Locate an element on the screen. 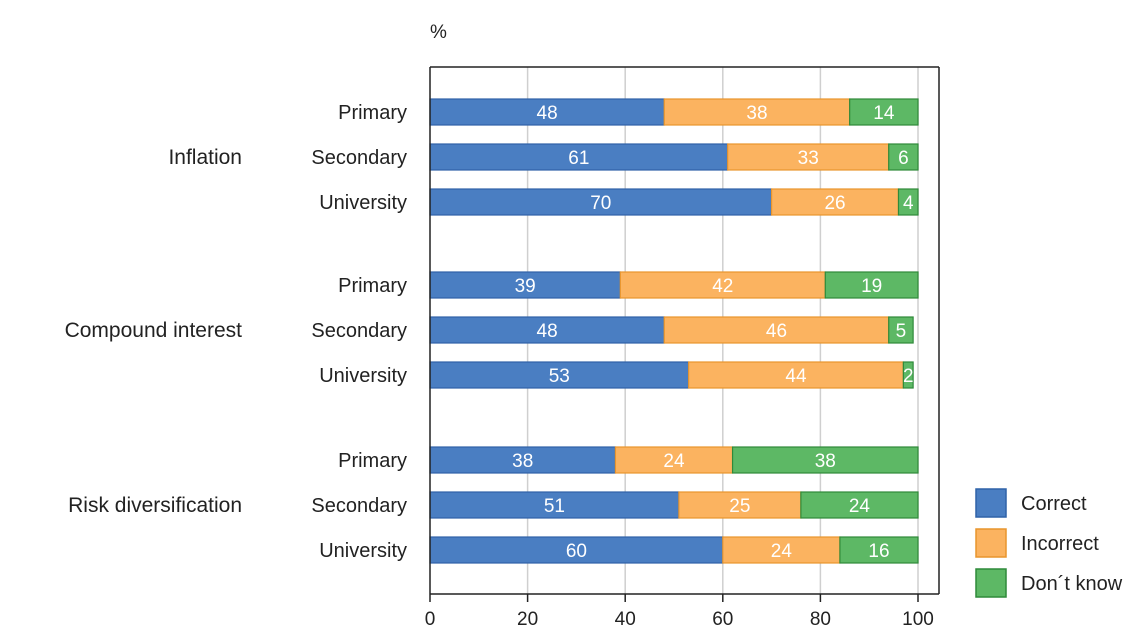 Image resolution: width=1142 pixels, height=632 pixels. data-label: 14 is located at coordinates (884, 113).